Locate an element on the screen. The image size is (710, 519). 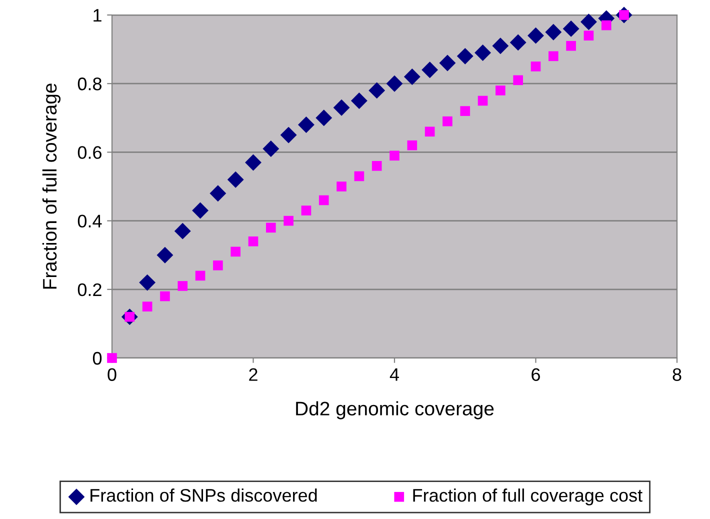
x-tick-label: 4 is located at coordinates (394, 374).